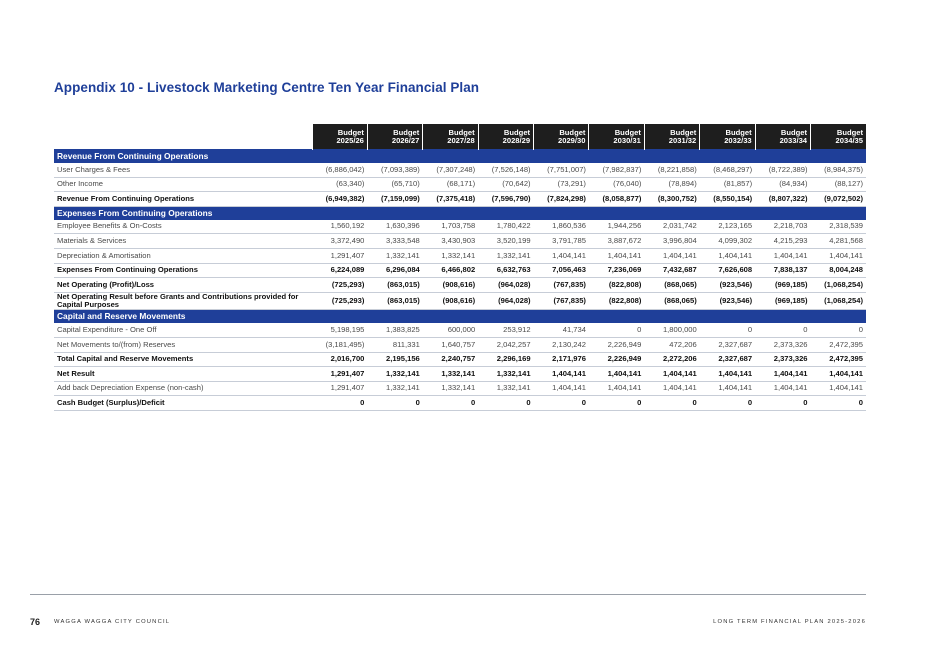 This screenshot has width=928, height=656. Describe the element at coordinates (838, 227) in the screenshot. I see `value-cell: 2,318,539` at that location.